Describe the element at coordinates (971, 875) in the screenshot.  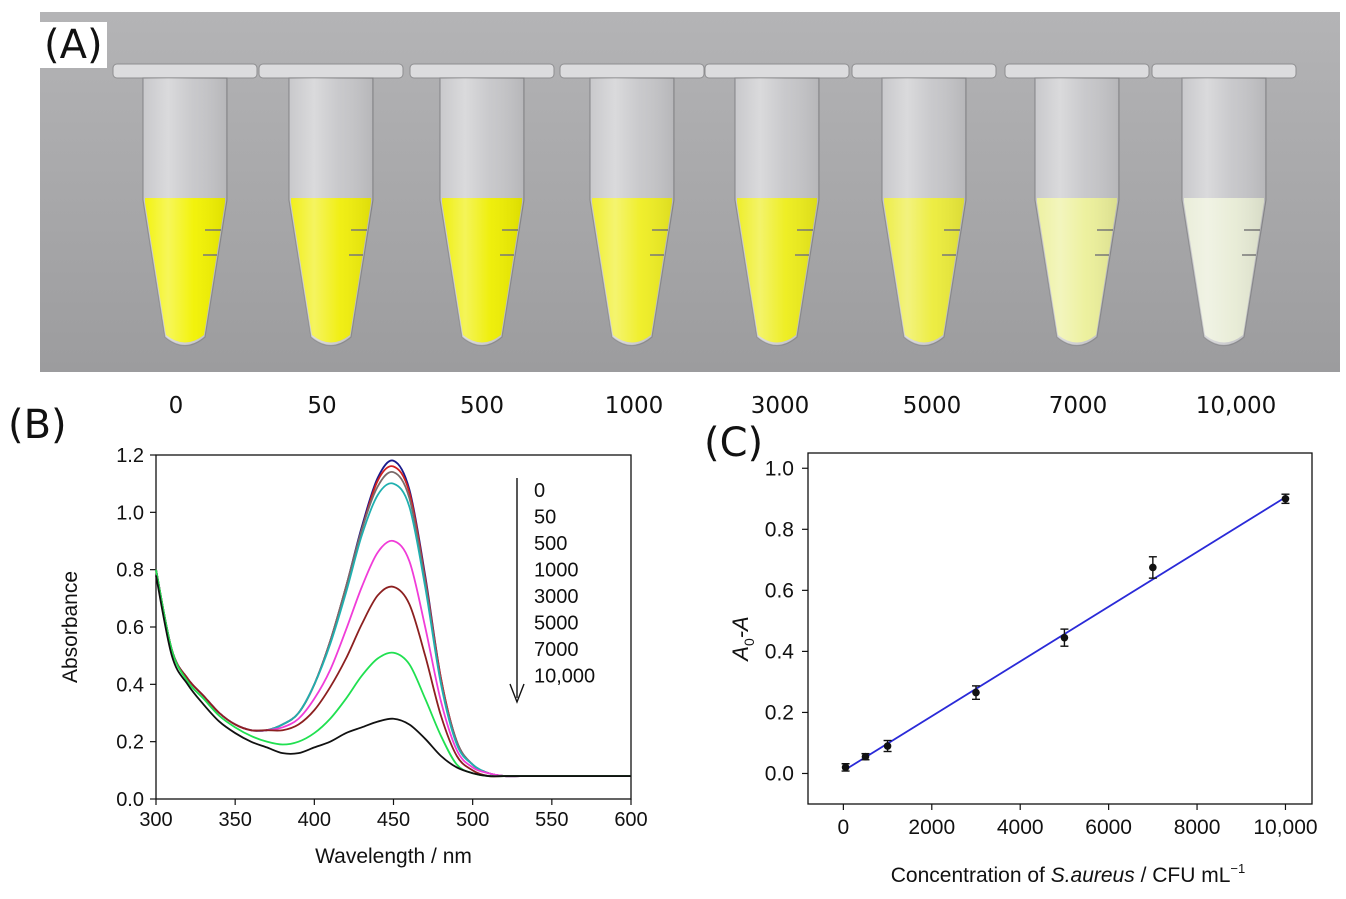
I see `x-axis-label-prefix: Concentration of` at that location.